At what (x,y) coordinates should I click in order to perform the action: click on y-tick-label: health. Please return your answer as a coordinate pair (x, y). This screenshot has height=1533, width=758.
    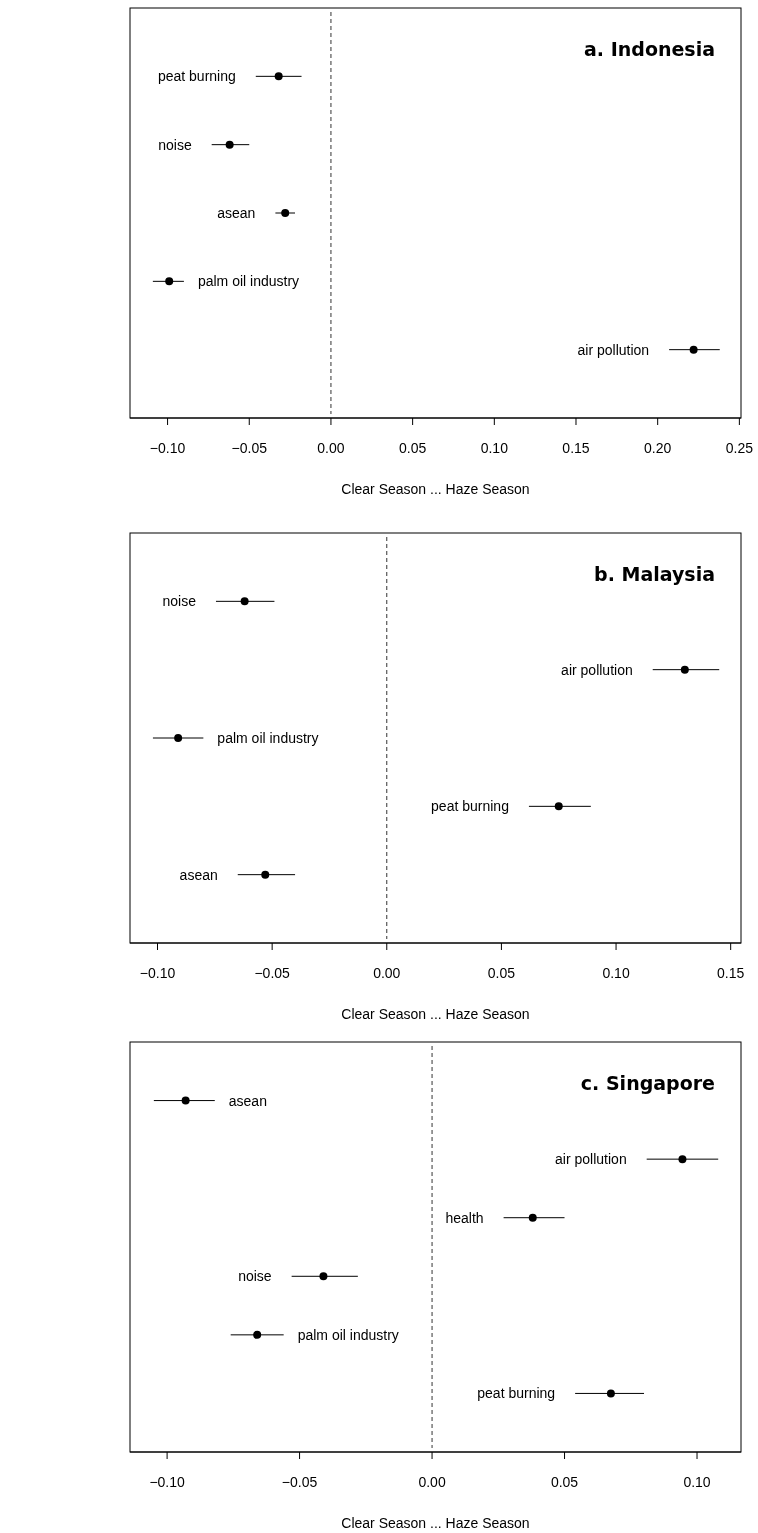
    Looking at the image, I should click on (464, 1217).